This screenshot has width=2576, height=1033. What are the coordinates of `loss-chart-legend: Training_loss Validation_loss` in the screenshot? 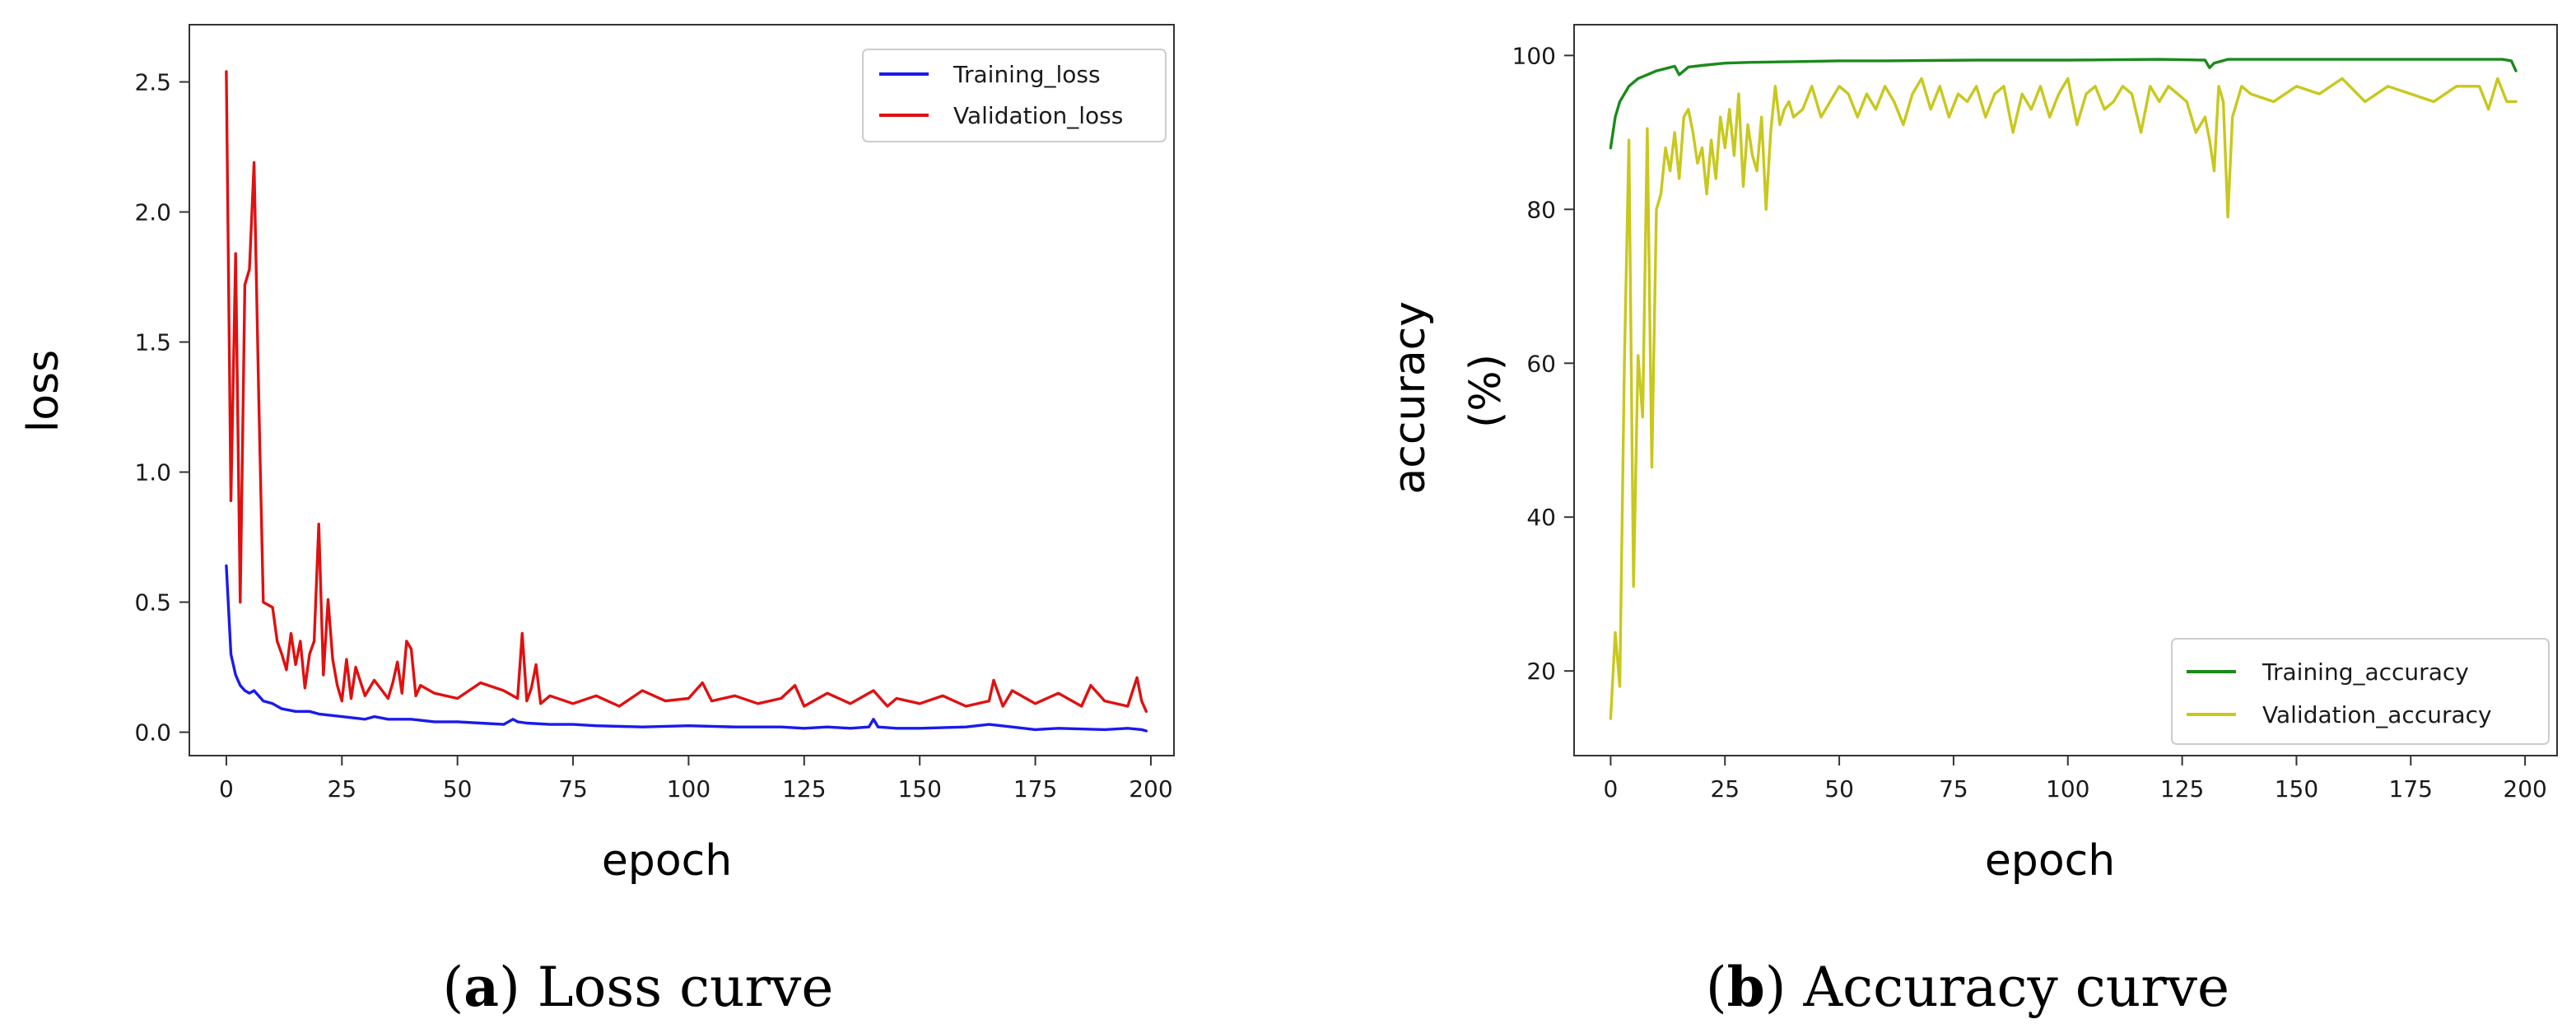 It's located at (1014, 96).